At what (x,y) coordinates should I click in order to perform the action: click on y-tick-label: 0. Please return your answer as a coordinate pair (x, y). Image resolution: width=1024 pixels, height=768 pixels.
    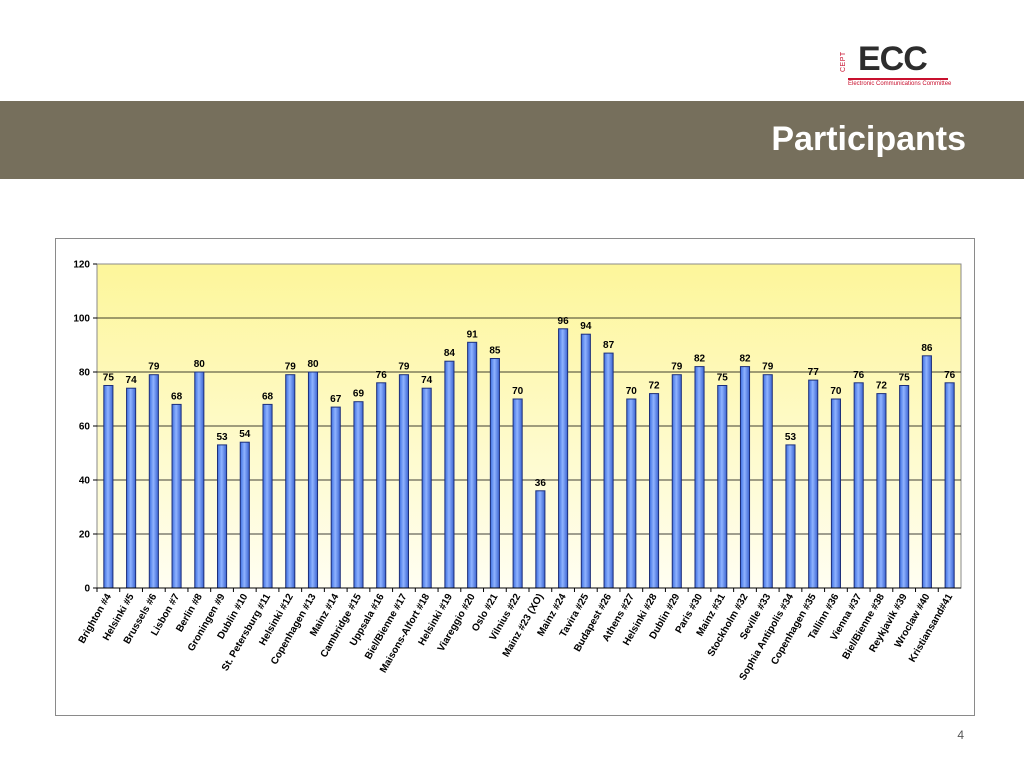
    Looking at the image, I should click on (87, 589).